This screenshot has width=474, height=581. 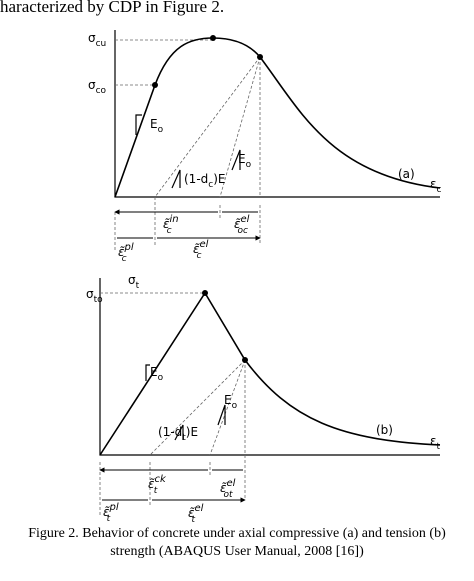 I want to click on label-sup: ck, so click(x=161, y=479).